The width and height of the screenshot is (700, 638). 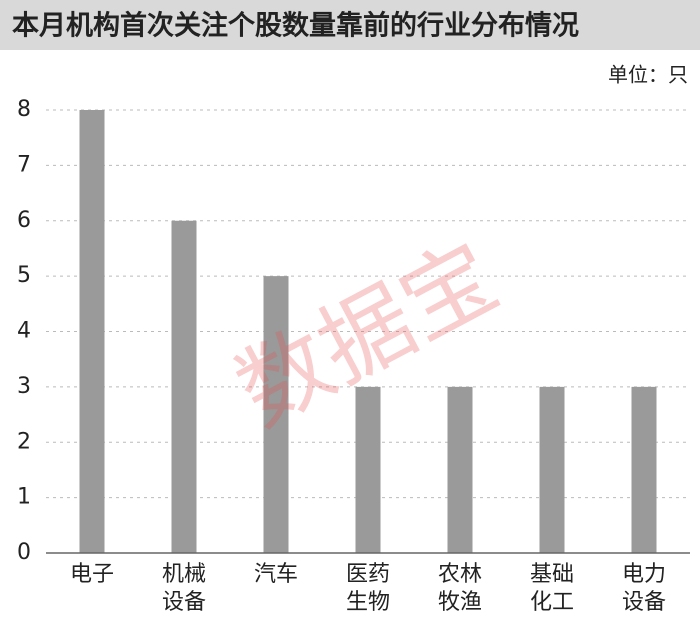 What do you see at coordinates (24, 497) in the screenshot?
I see `y-tick-label: 1` at bounding box center [24, 497].